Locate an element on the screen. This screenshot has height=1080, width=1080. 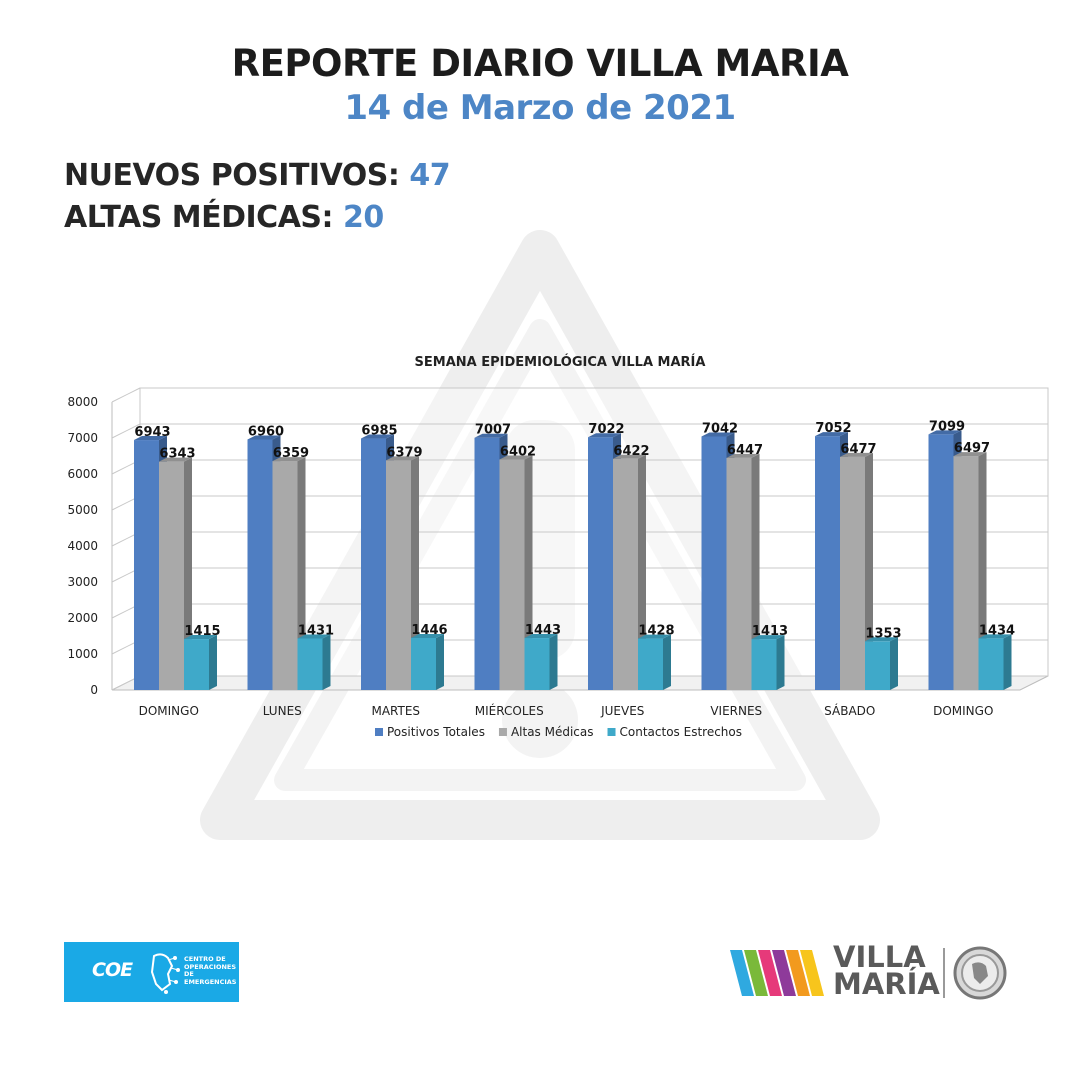
data-label: 1434 is located at coordinates (997, 630).